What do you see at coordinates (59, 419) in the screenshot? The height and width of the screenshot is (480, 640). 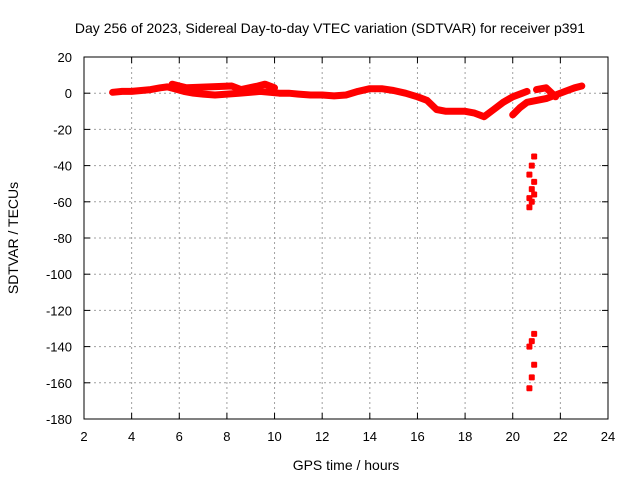 I see `y-tick-label: -180` at bounding box center [59, 419].